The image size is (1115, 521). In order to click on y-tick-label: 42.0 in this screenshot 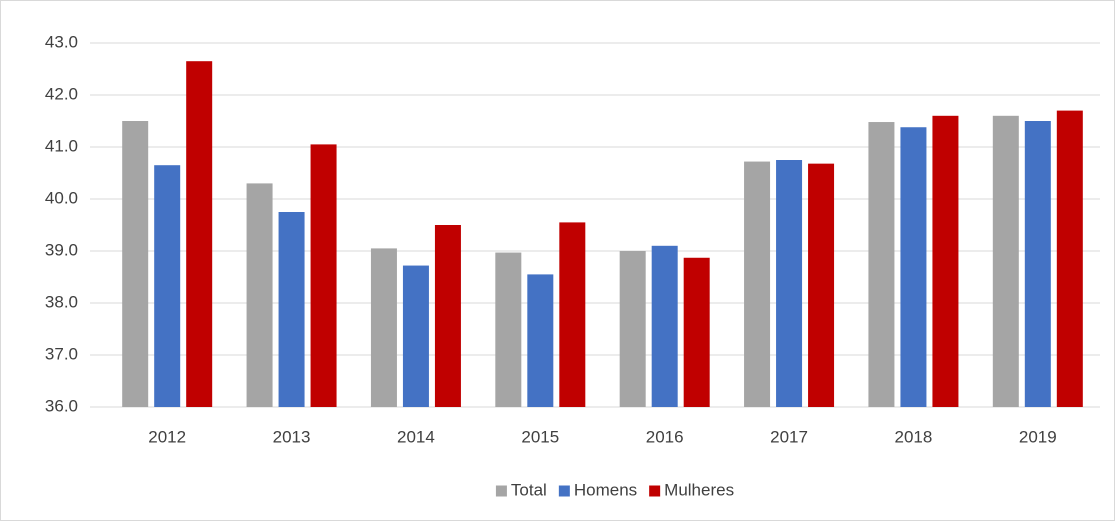, I will do `click(61, 93)`.